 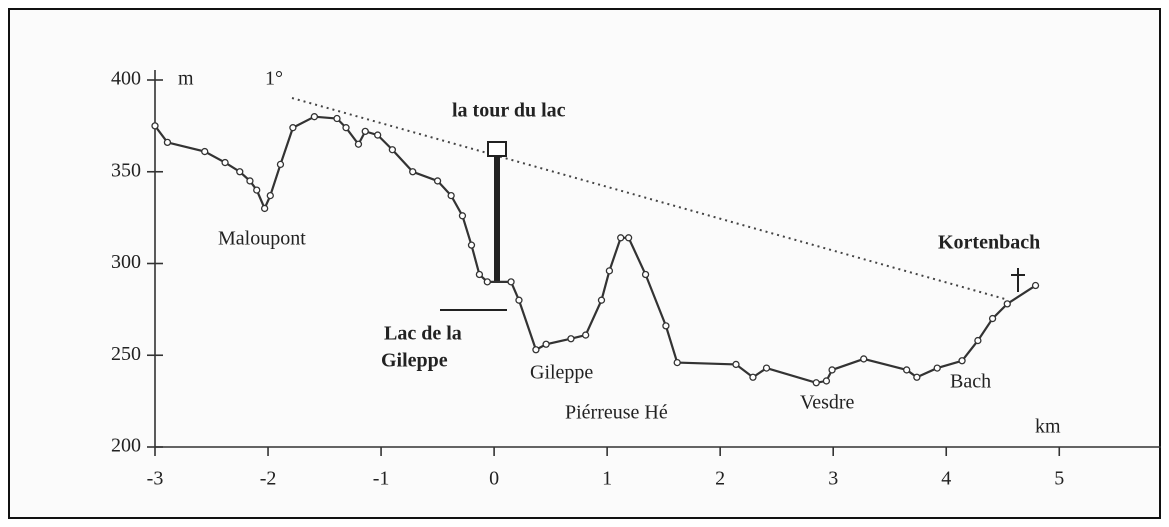 What do you see at coordinates (1048, 427) in the screenshot?
I see `x-axis-label: km` at bounding box center [1048, 427].